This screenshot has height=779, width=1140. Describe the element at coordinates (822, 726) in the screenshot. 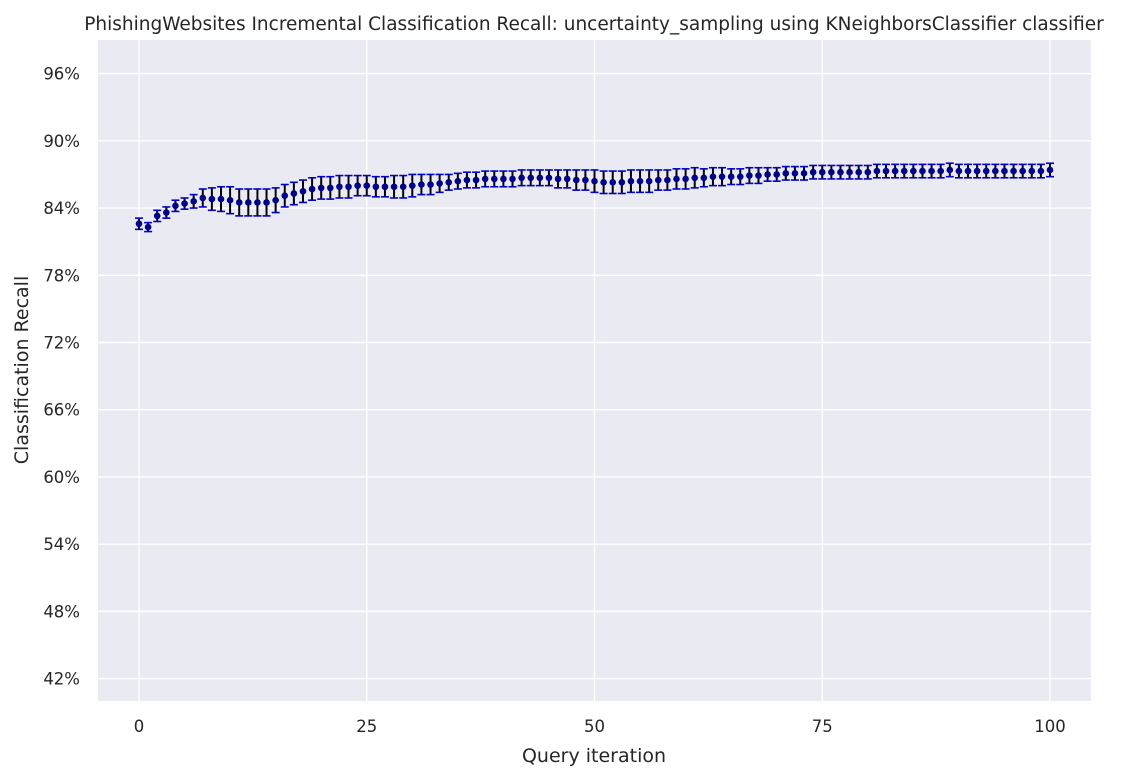

I see `x-tick-label: 75` at that location.